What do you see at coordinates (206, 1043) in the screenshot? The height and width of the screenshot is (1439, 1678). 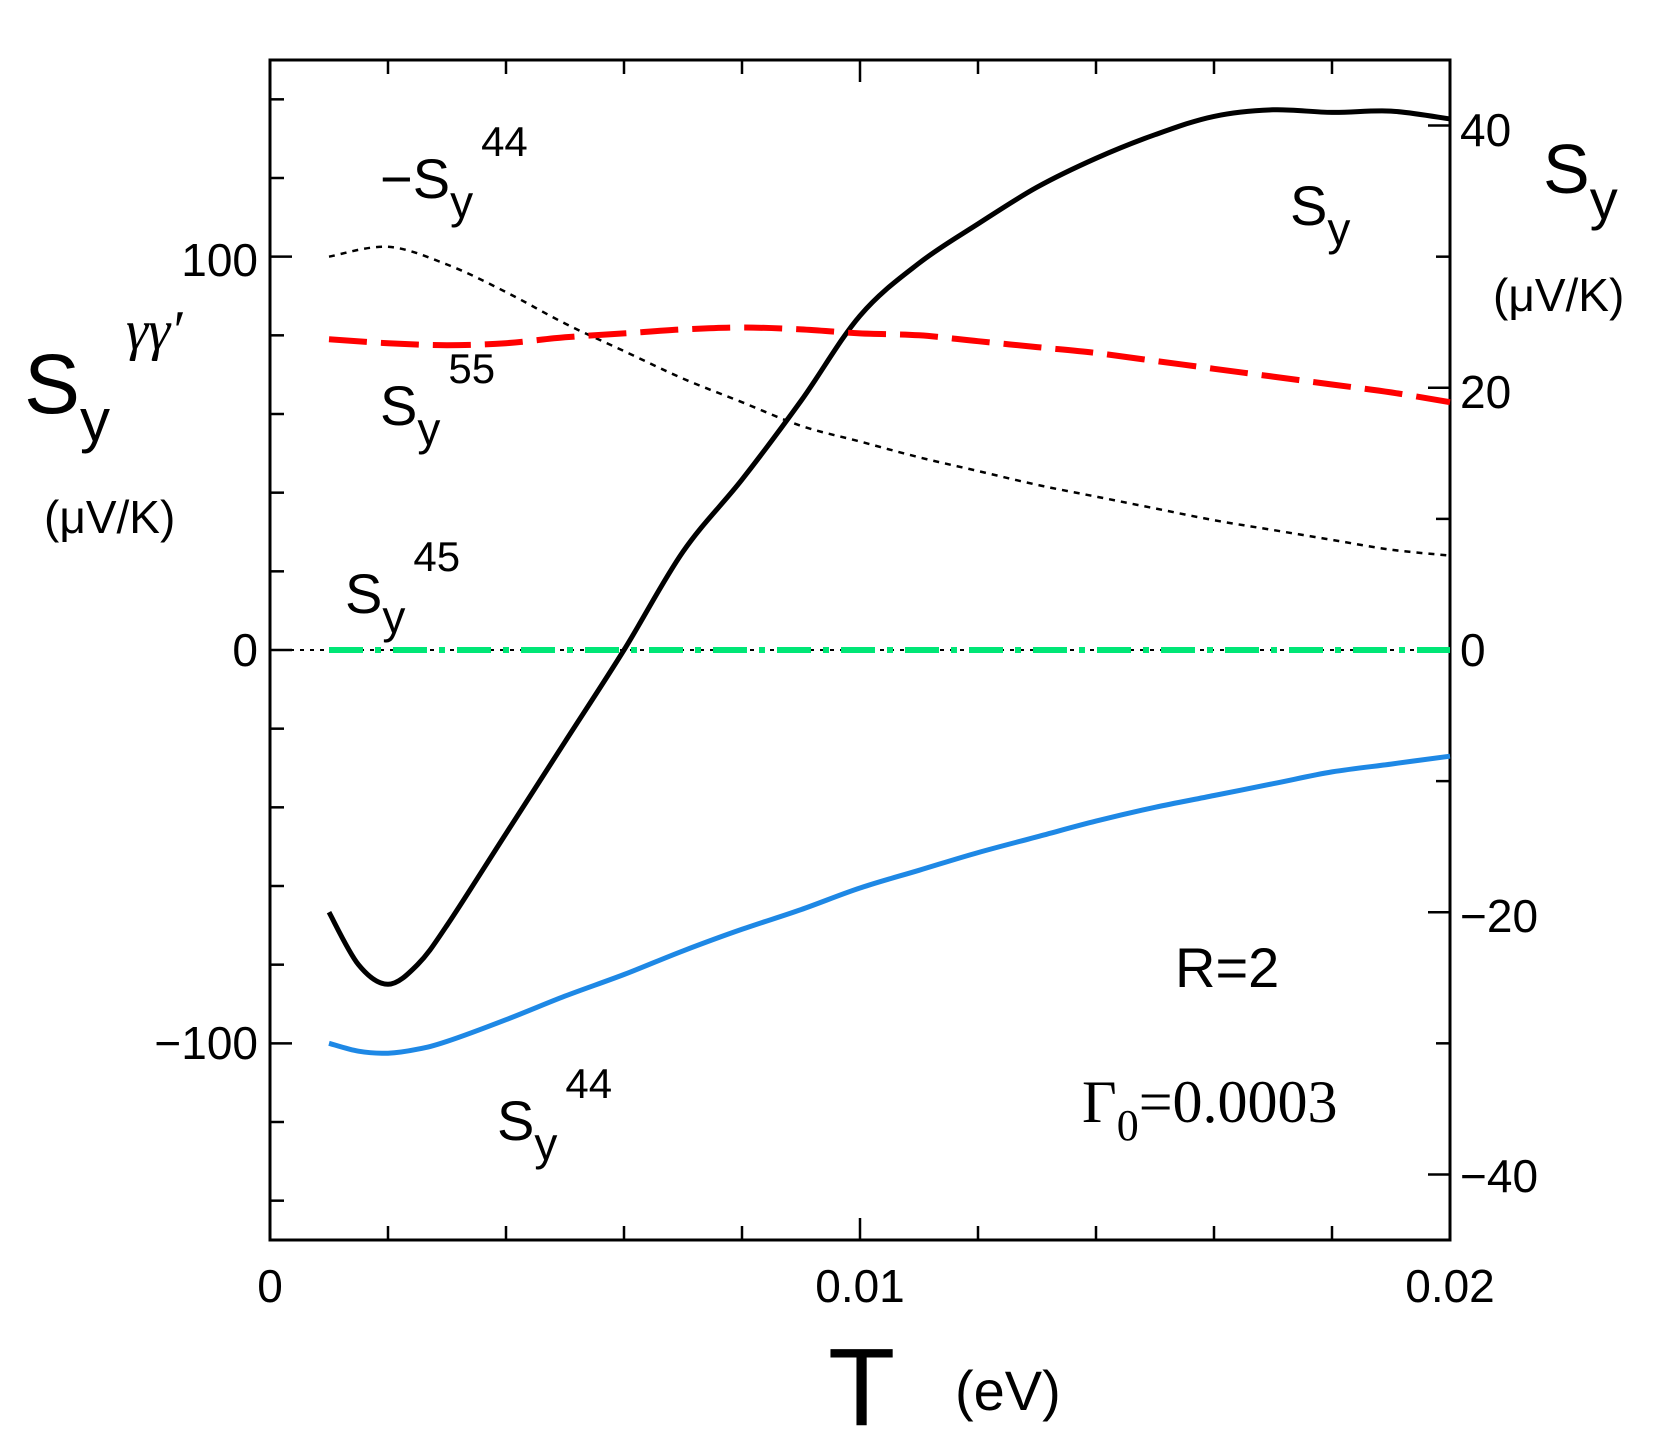 I see `y-left-tick-label-minus100: −100` at bounding box center [206, 1043].